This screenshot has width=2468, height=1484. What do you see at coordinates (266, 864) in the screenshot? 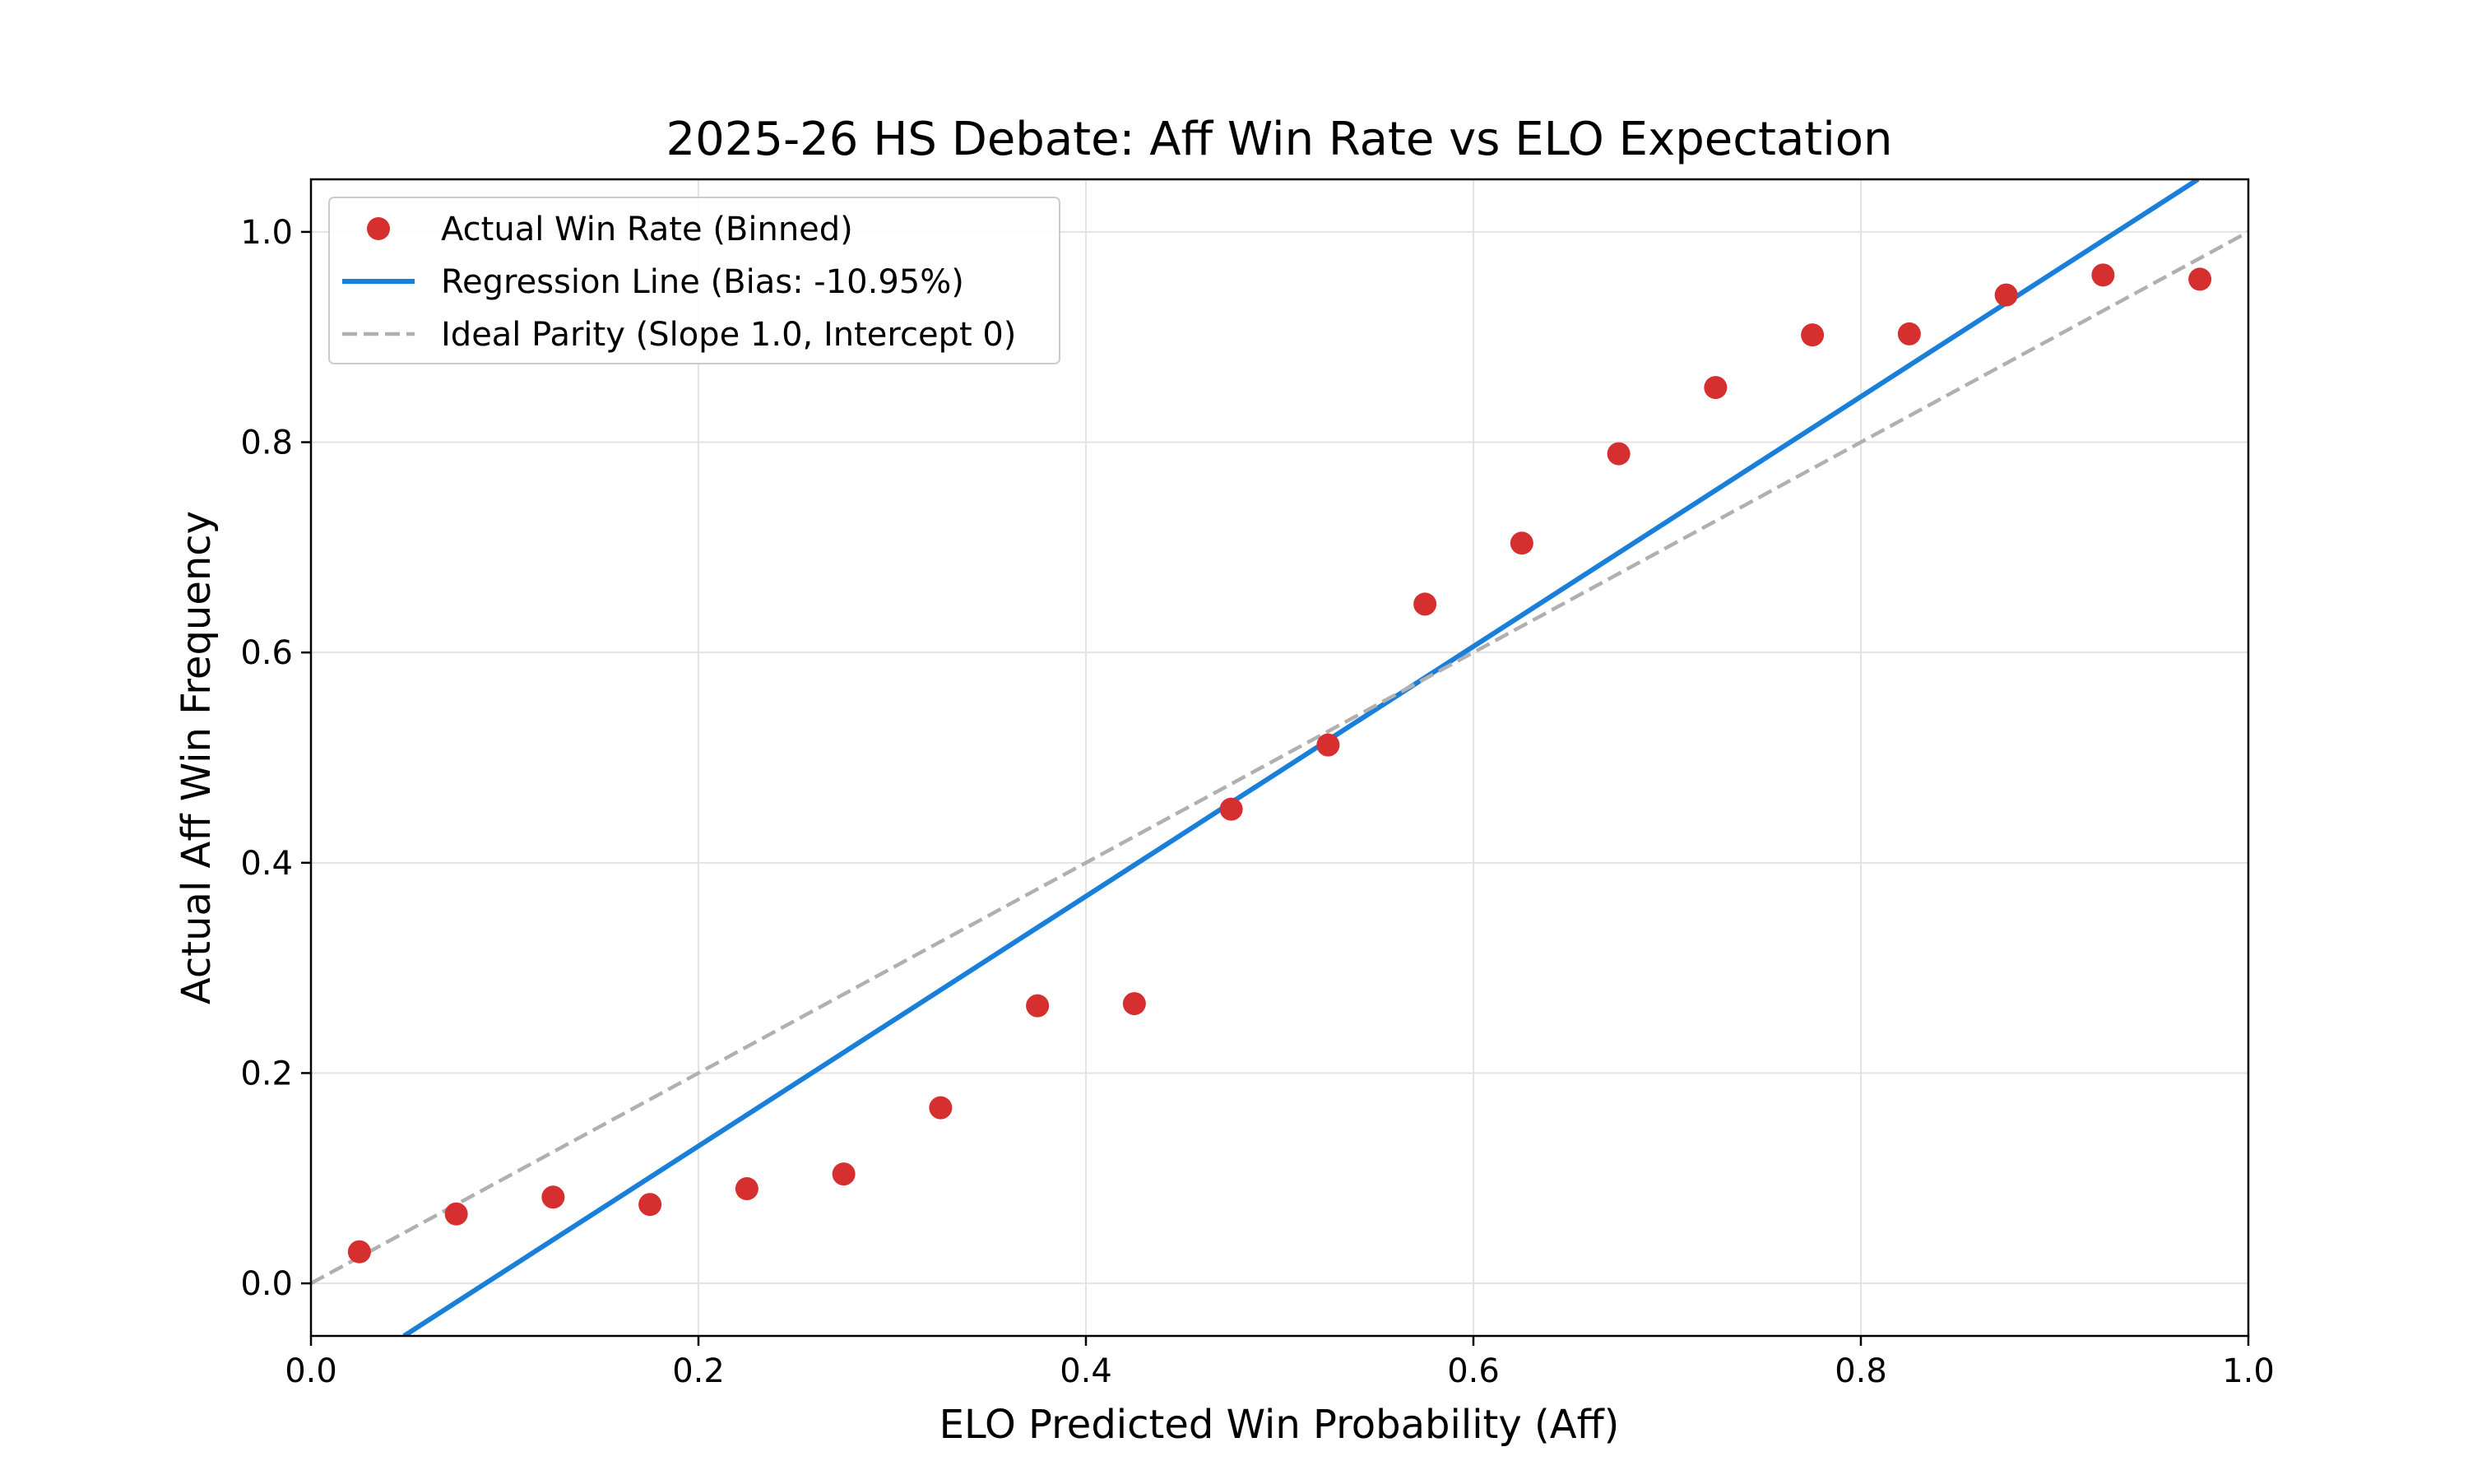
I see `y-tick-label: 0.4` at bounding box center [266, 864].